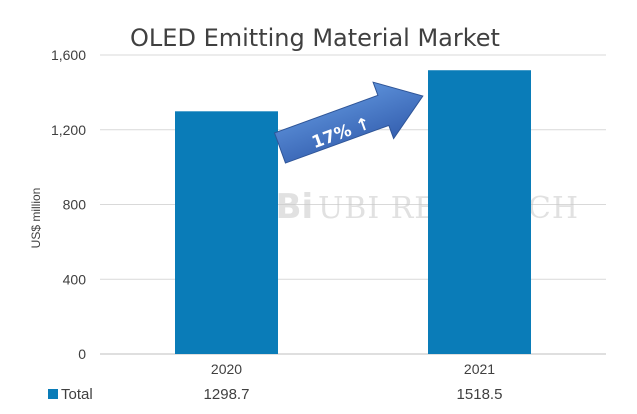 The width and height of the screenshot is (637, 414). I want to click on growth-arrow-shape, so click(348, 122).